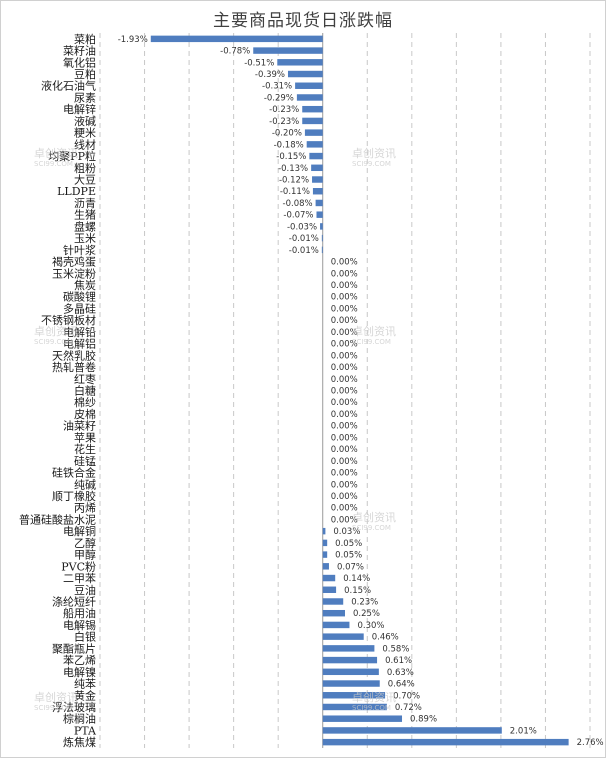 The height and width of the screenshot is (758, 606). Describe the element at coordinates (79, 109) in the screenshot. I see `category-label: 电解锌` at that location.